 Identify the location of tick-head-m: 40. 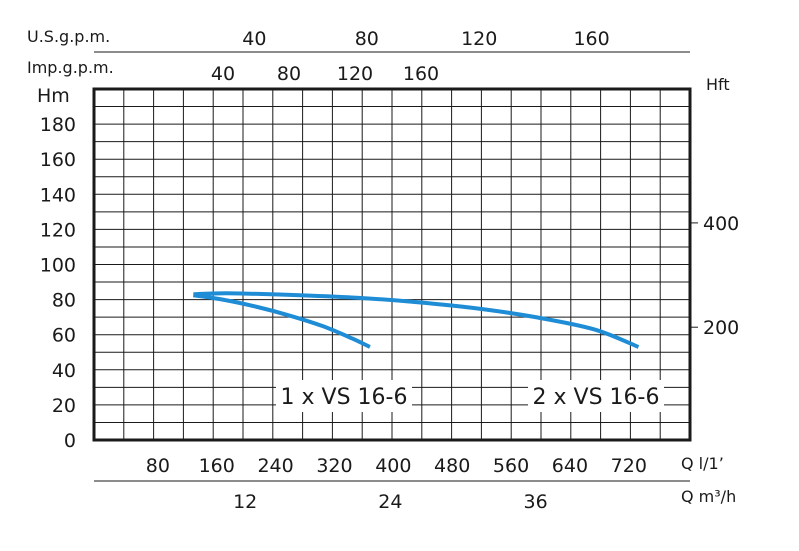
(64, 371).